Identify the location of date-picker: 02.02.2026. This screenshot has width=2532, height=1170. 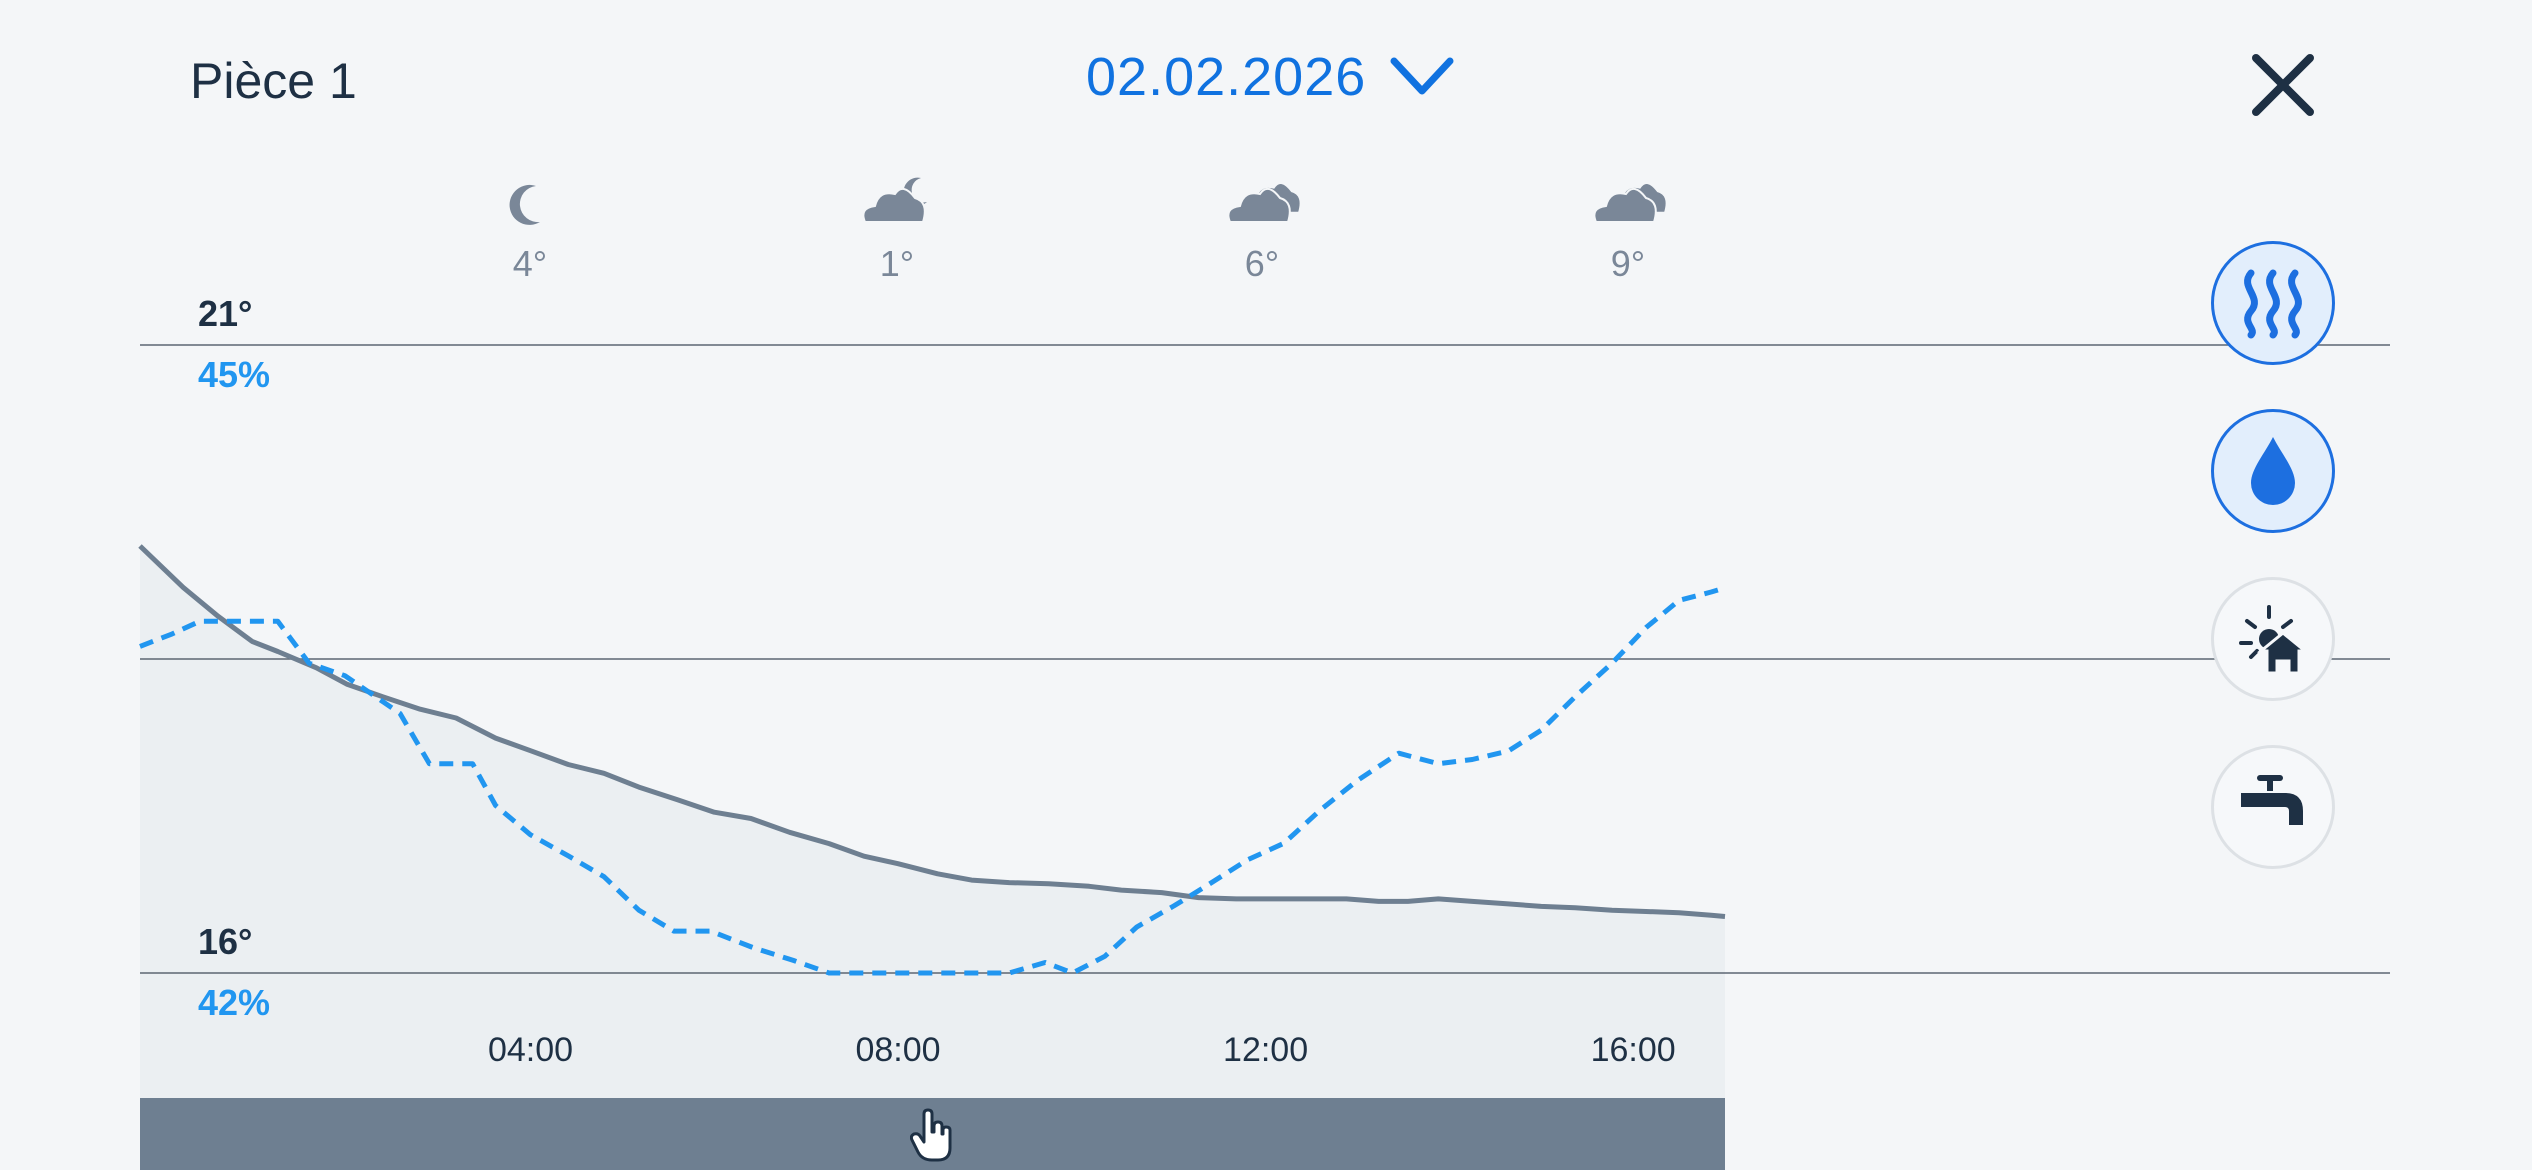
(1270, 77).